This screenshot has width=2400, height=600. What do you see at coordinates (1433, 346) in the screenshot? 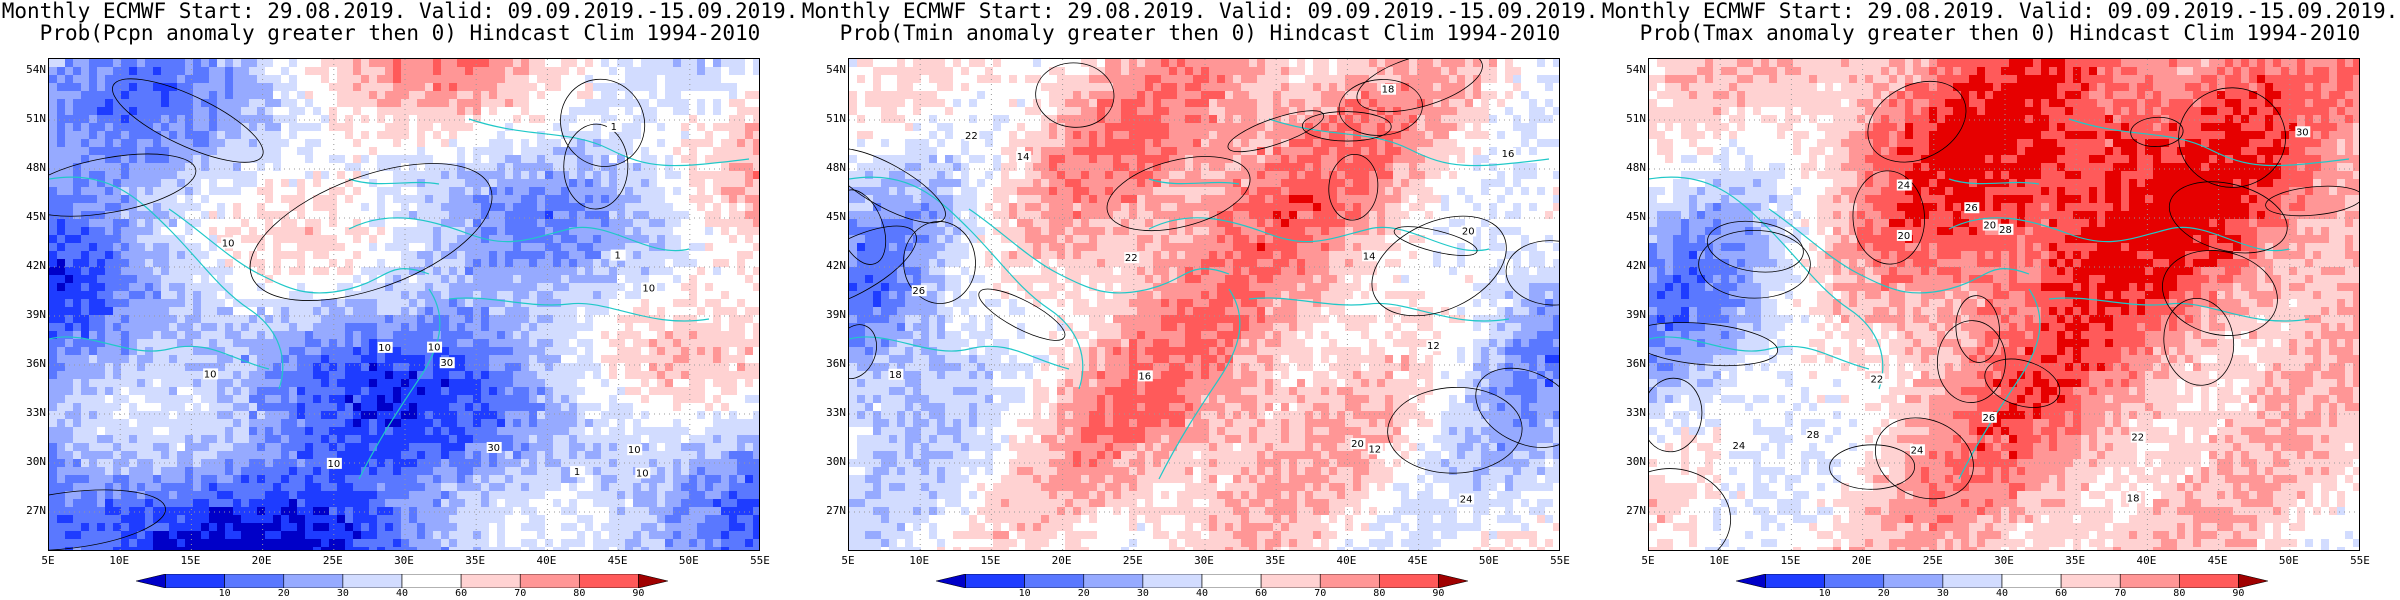
I see `contour-label: 12` at bounding box center [1433, 346].